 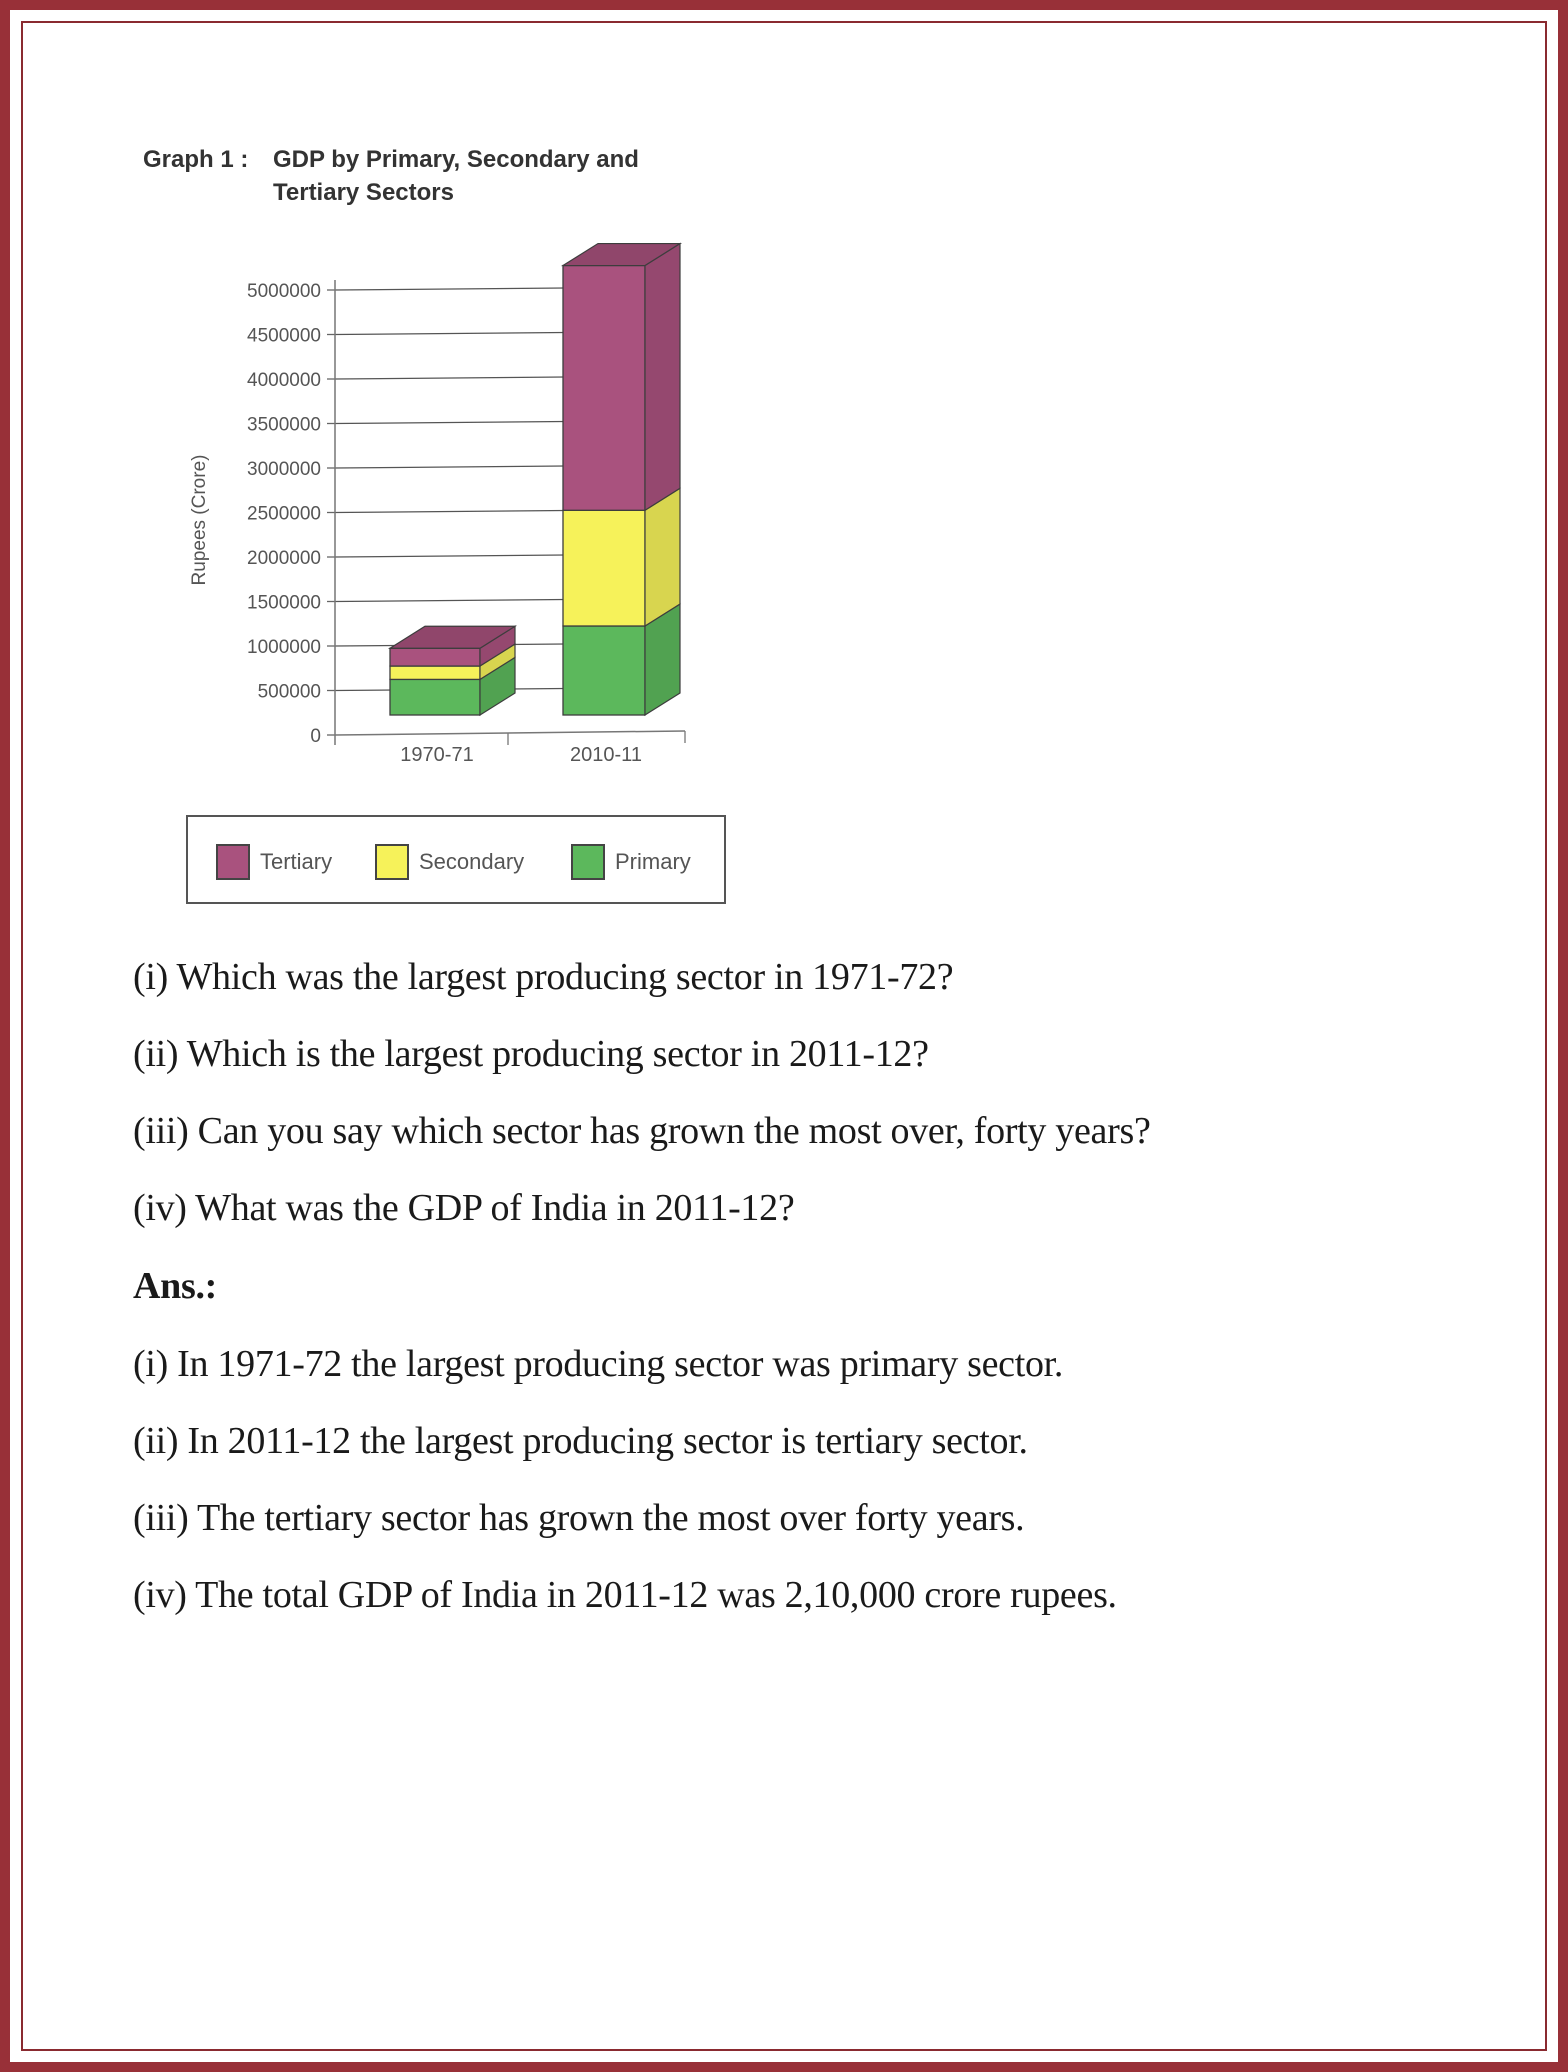 I want to click on chart-legend: Tertiary Secondary Primary, so click(x=456, y=859).